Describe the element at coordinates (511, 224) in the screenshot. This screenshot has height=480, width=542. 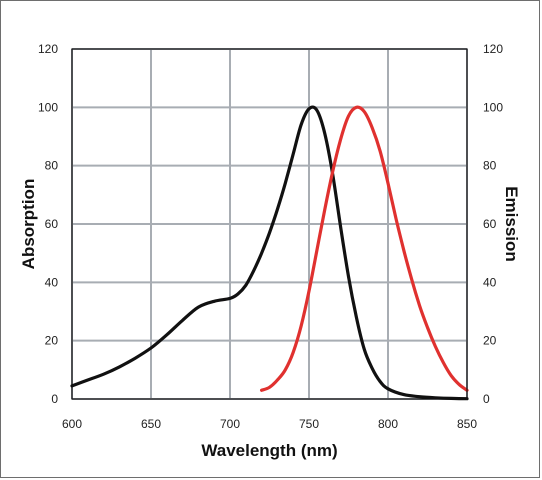
I see `right-axis-title: Emission` at that location.